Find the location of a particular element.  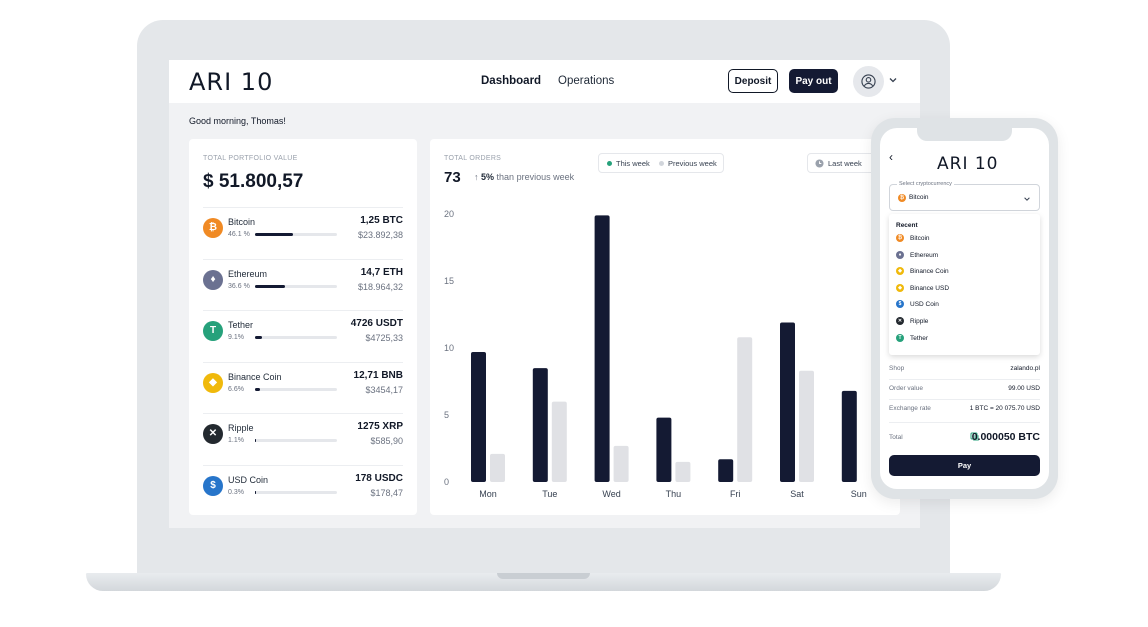

asset-amount: 4726 USDT is located at coordinates (376, 323).